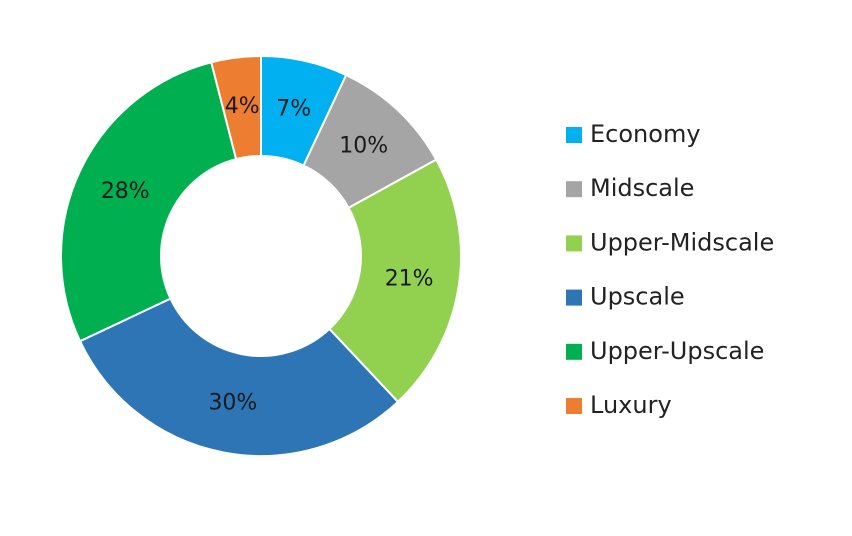 Image resolution: width=852 pixels, height=536 pixels. Describe the element at coordinates (409, 278) in the screenshot. I see `data-label: 21%` at that location.